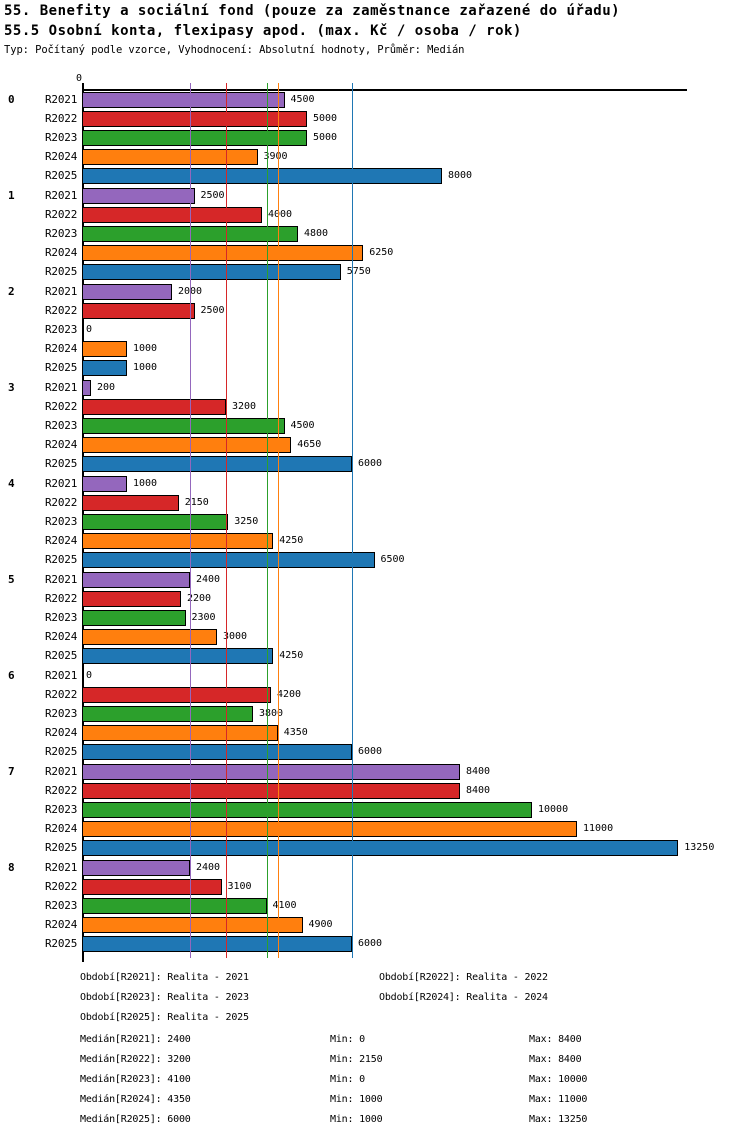 The height and width of the screenshot is (1136, 750). What do you see at coordinates (135, 1119) in the screenshot?
I see `legend-median-item: Medián[R2025]: 6000` at bounding box center [135, 1119].